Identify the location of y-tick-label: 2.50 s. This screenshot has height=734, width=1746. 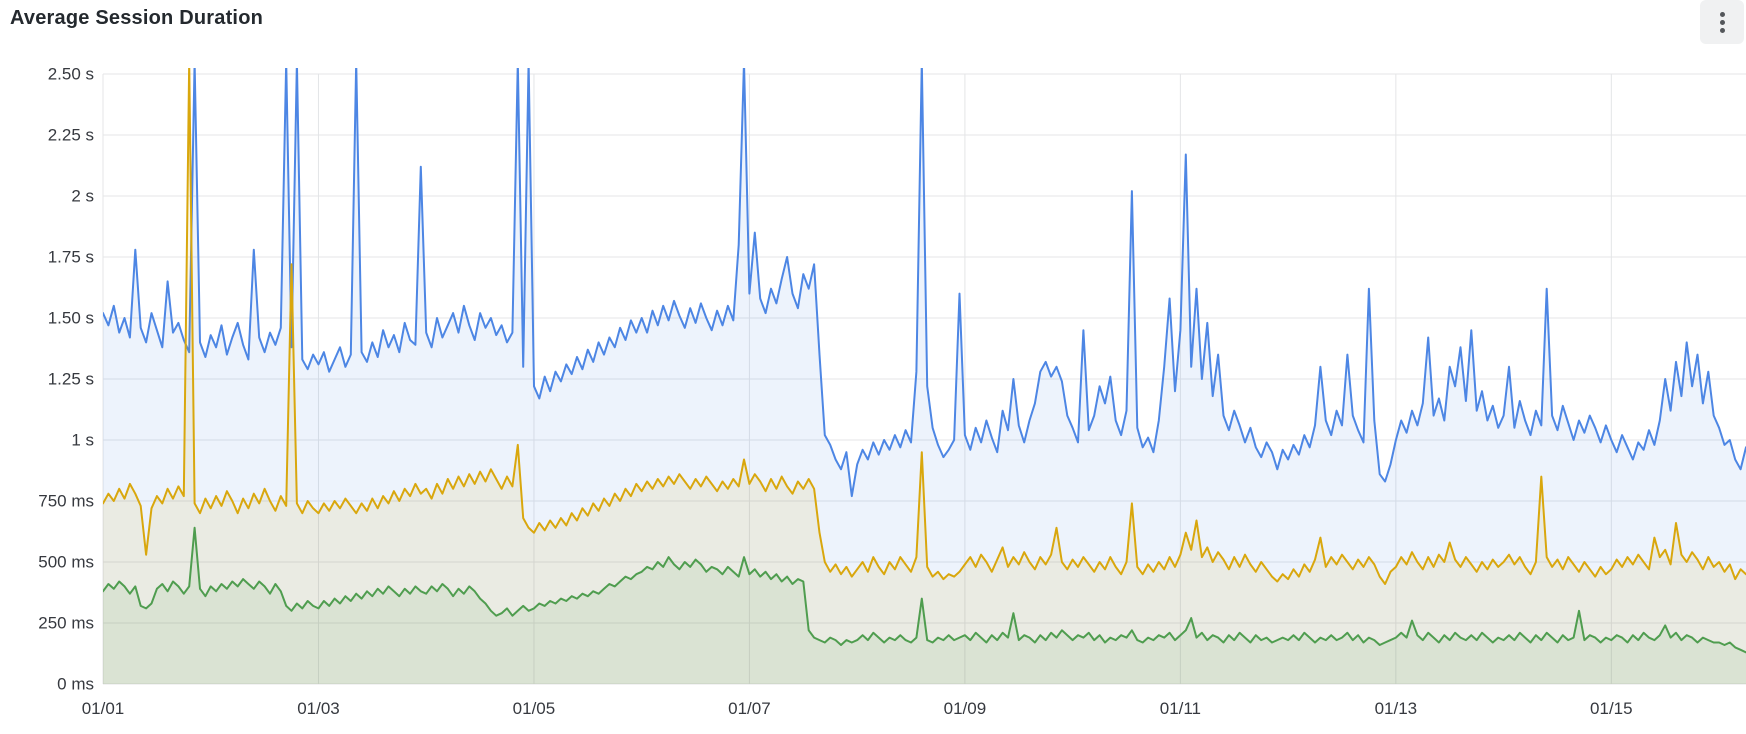
(71, 73).